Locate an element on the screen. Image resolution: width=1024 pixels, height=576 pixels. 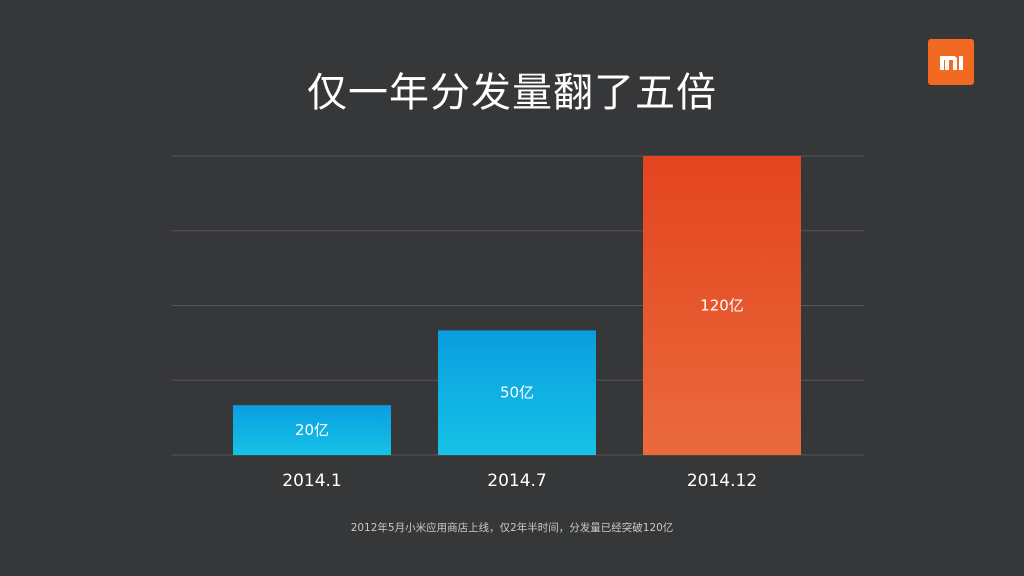
mi-logo-icon is located at coordinates (951, 62).